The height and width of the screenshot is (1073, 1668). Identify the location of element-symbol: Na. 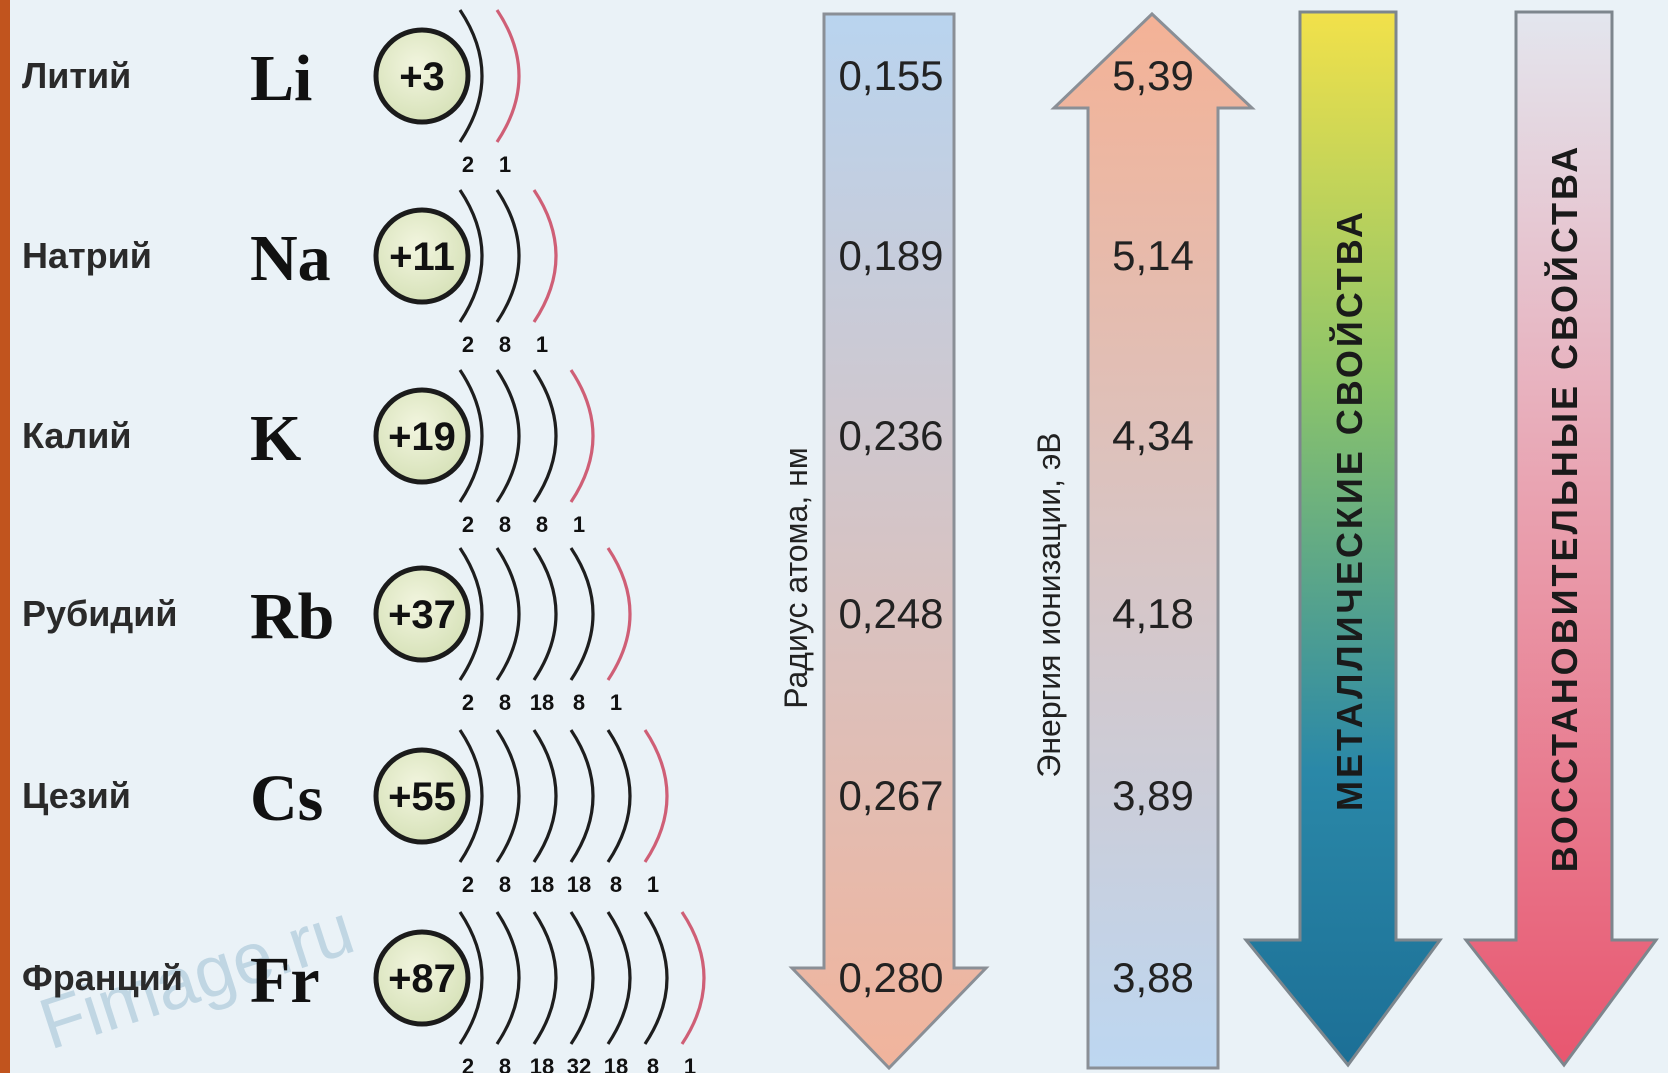
(290, 258).